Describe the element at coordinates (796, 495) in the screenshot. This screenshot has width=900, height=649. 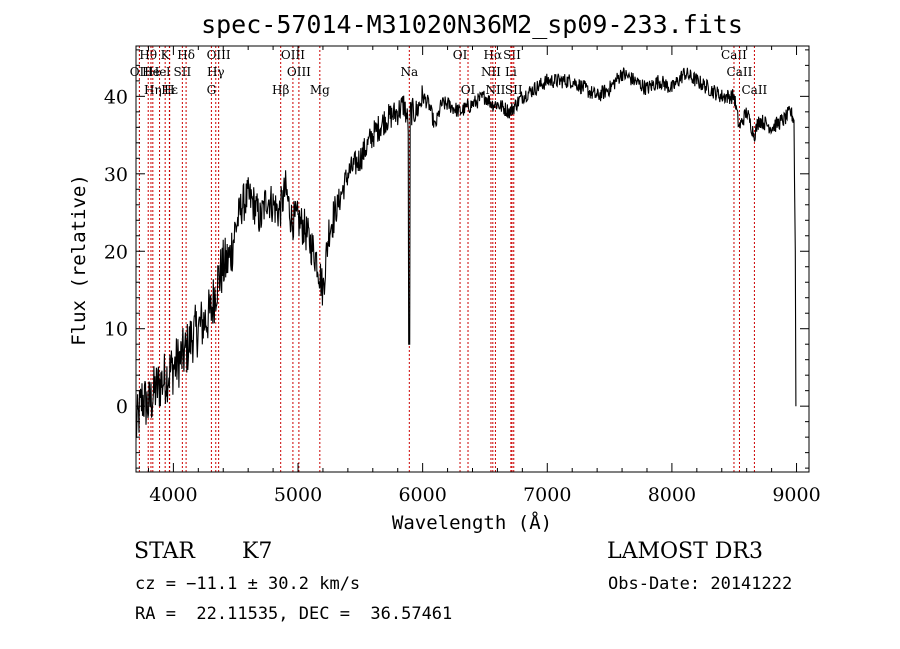
I see `x-tick-label: 9000` at that location.